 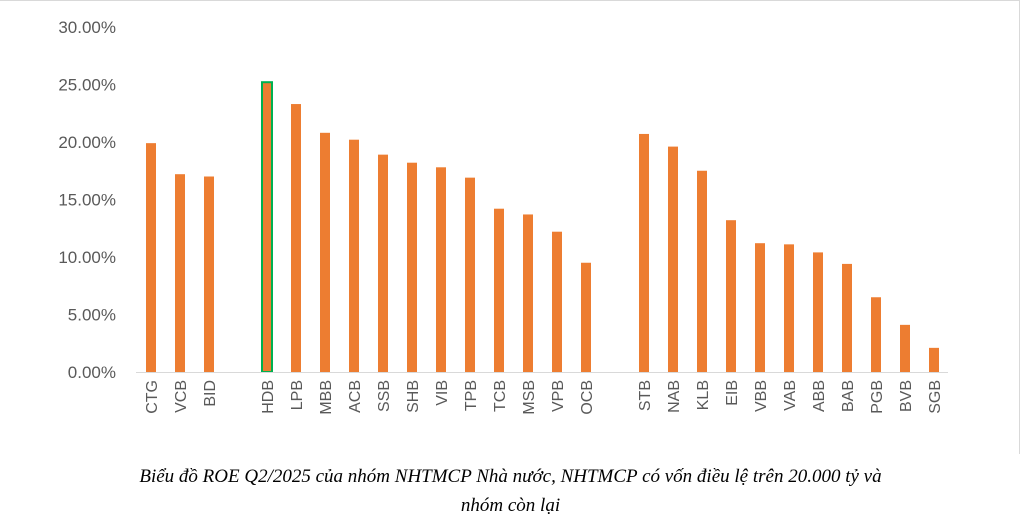 I want to click on category-label-klb: KLB, so click(x=703, y=395).